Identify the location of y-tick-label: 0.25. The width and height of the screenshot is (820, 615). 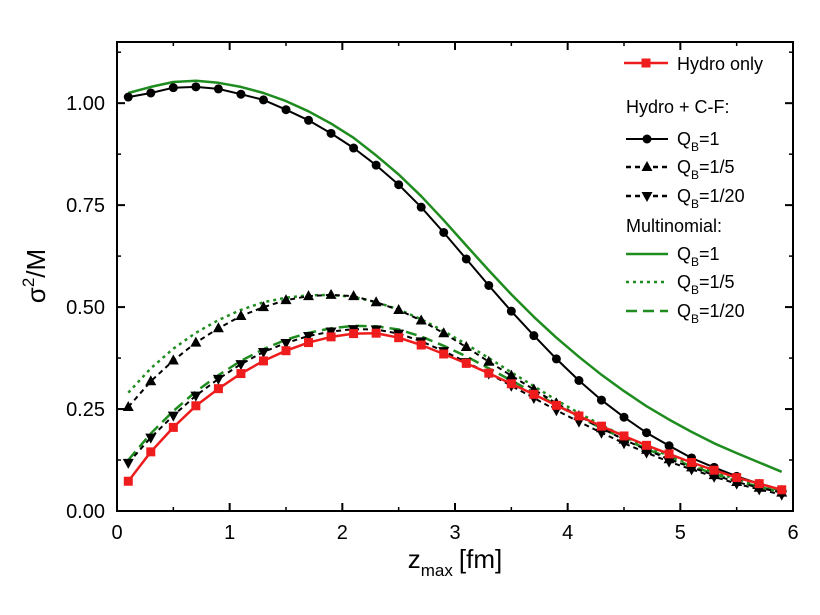
(85, 410).